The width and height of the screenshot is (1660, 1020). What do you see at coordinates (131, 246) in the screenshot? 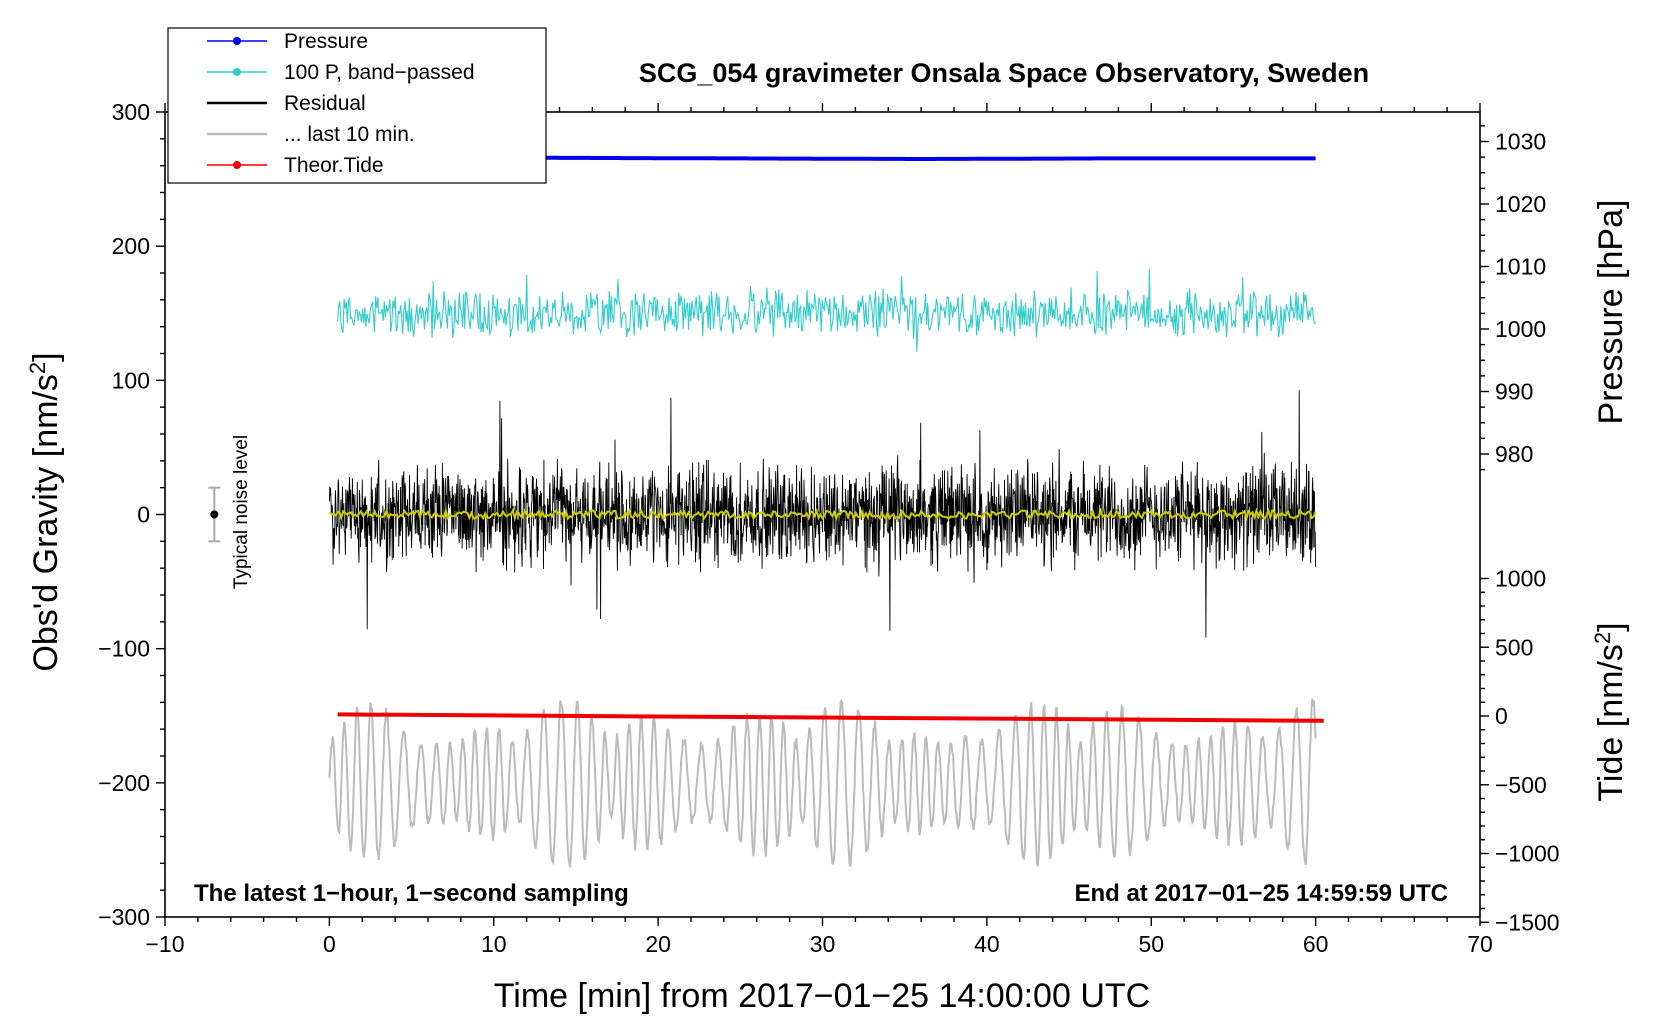
I see `y-tick-label: 200` at bounding box center [131, 246].